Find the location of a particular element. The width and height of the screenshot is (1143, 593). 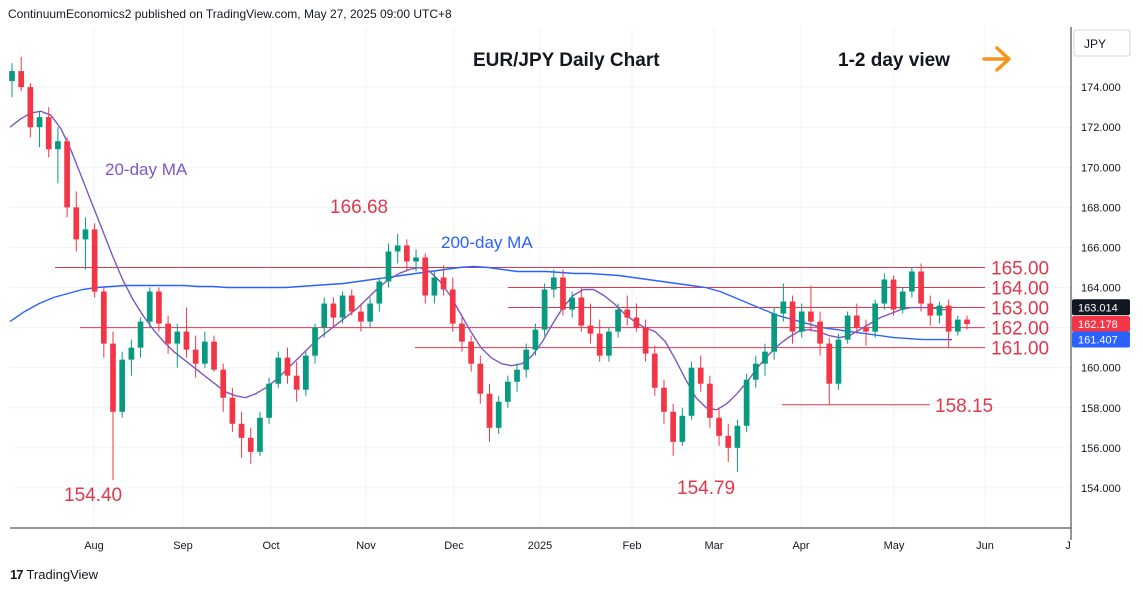

level-label: 164.00 is located at coordinates (1020, 289).